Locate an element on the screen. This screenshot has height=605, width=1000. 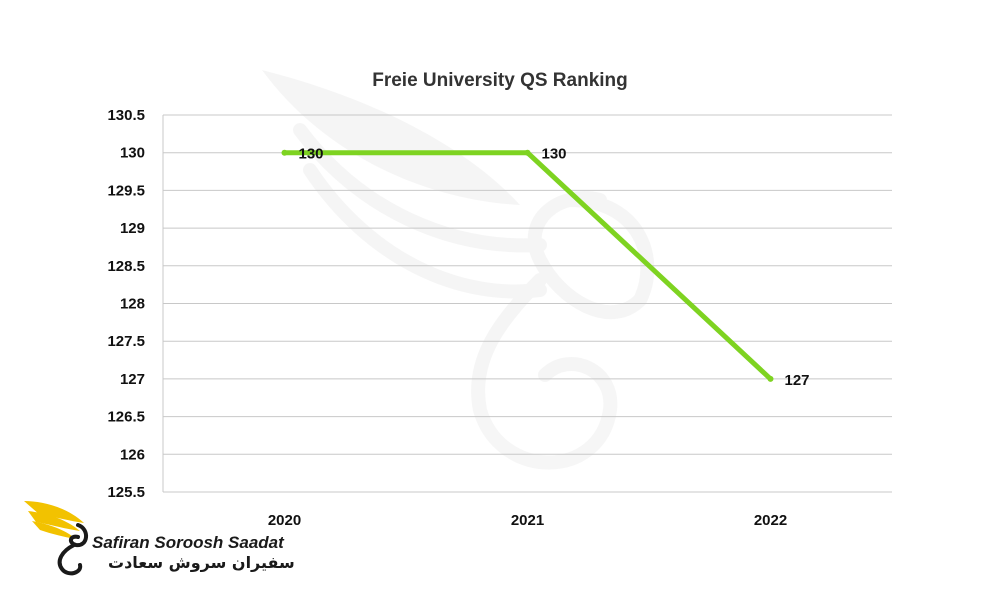
y-tick-label: 127 is located at coordinates (132, 379).